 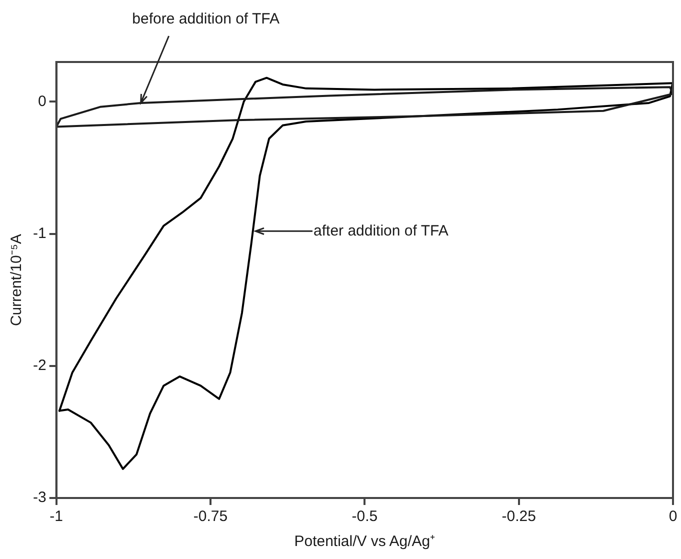 I want to click on y-tick-label: -2, so click(x=39, y=365).